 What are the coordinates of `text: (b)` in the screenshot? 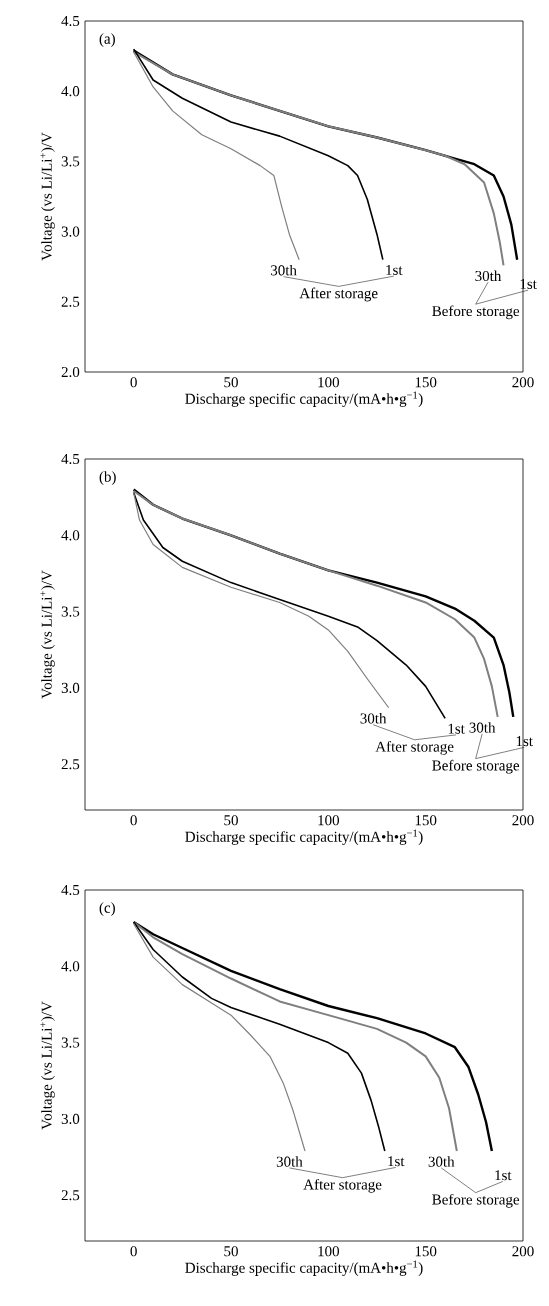 It's located at (107, 478).